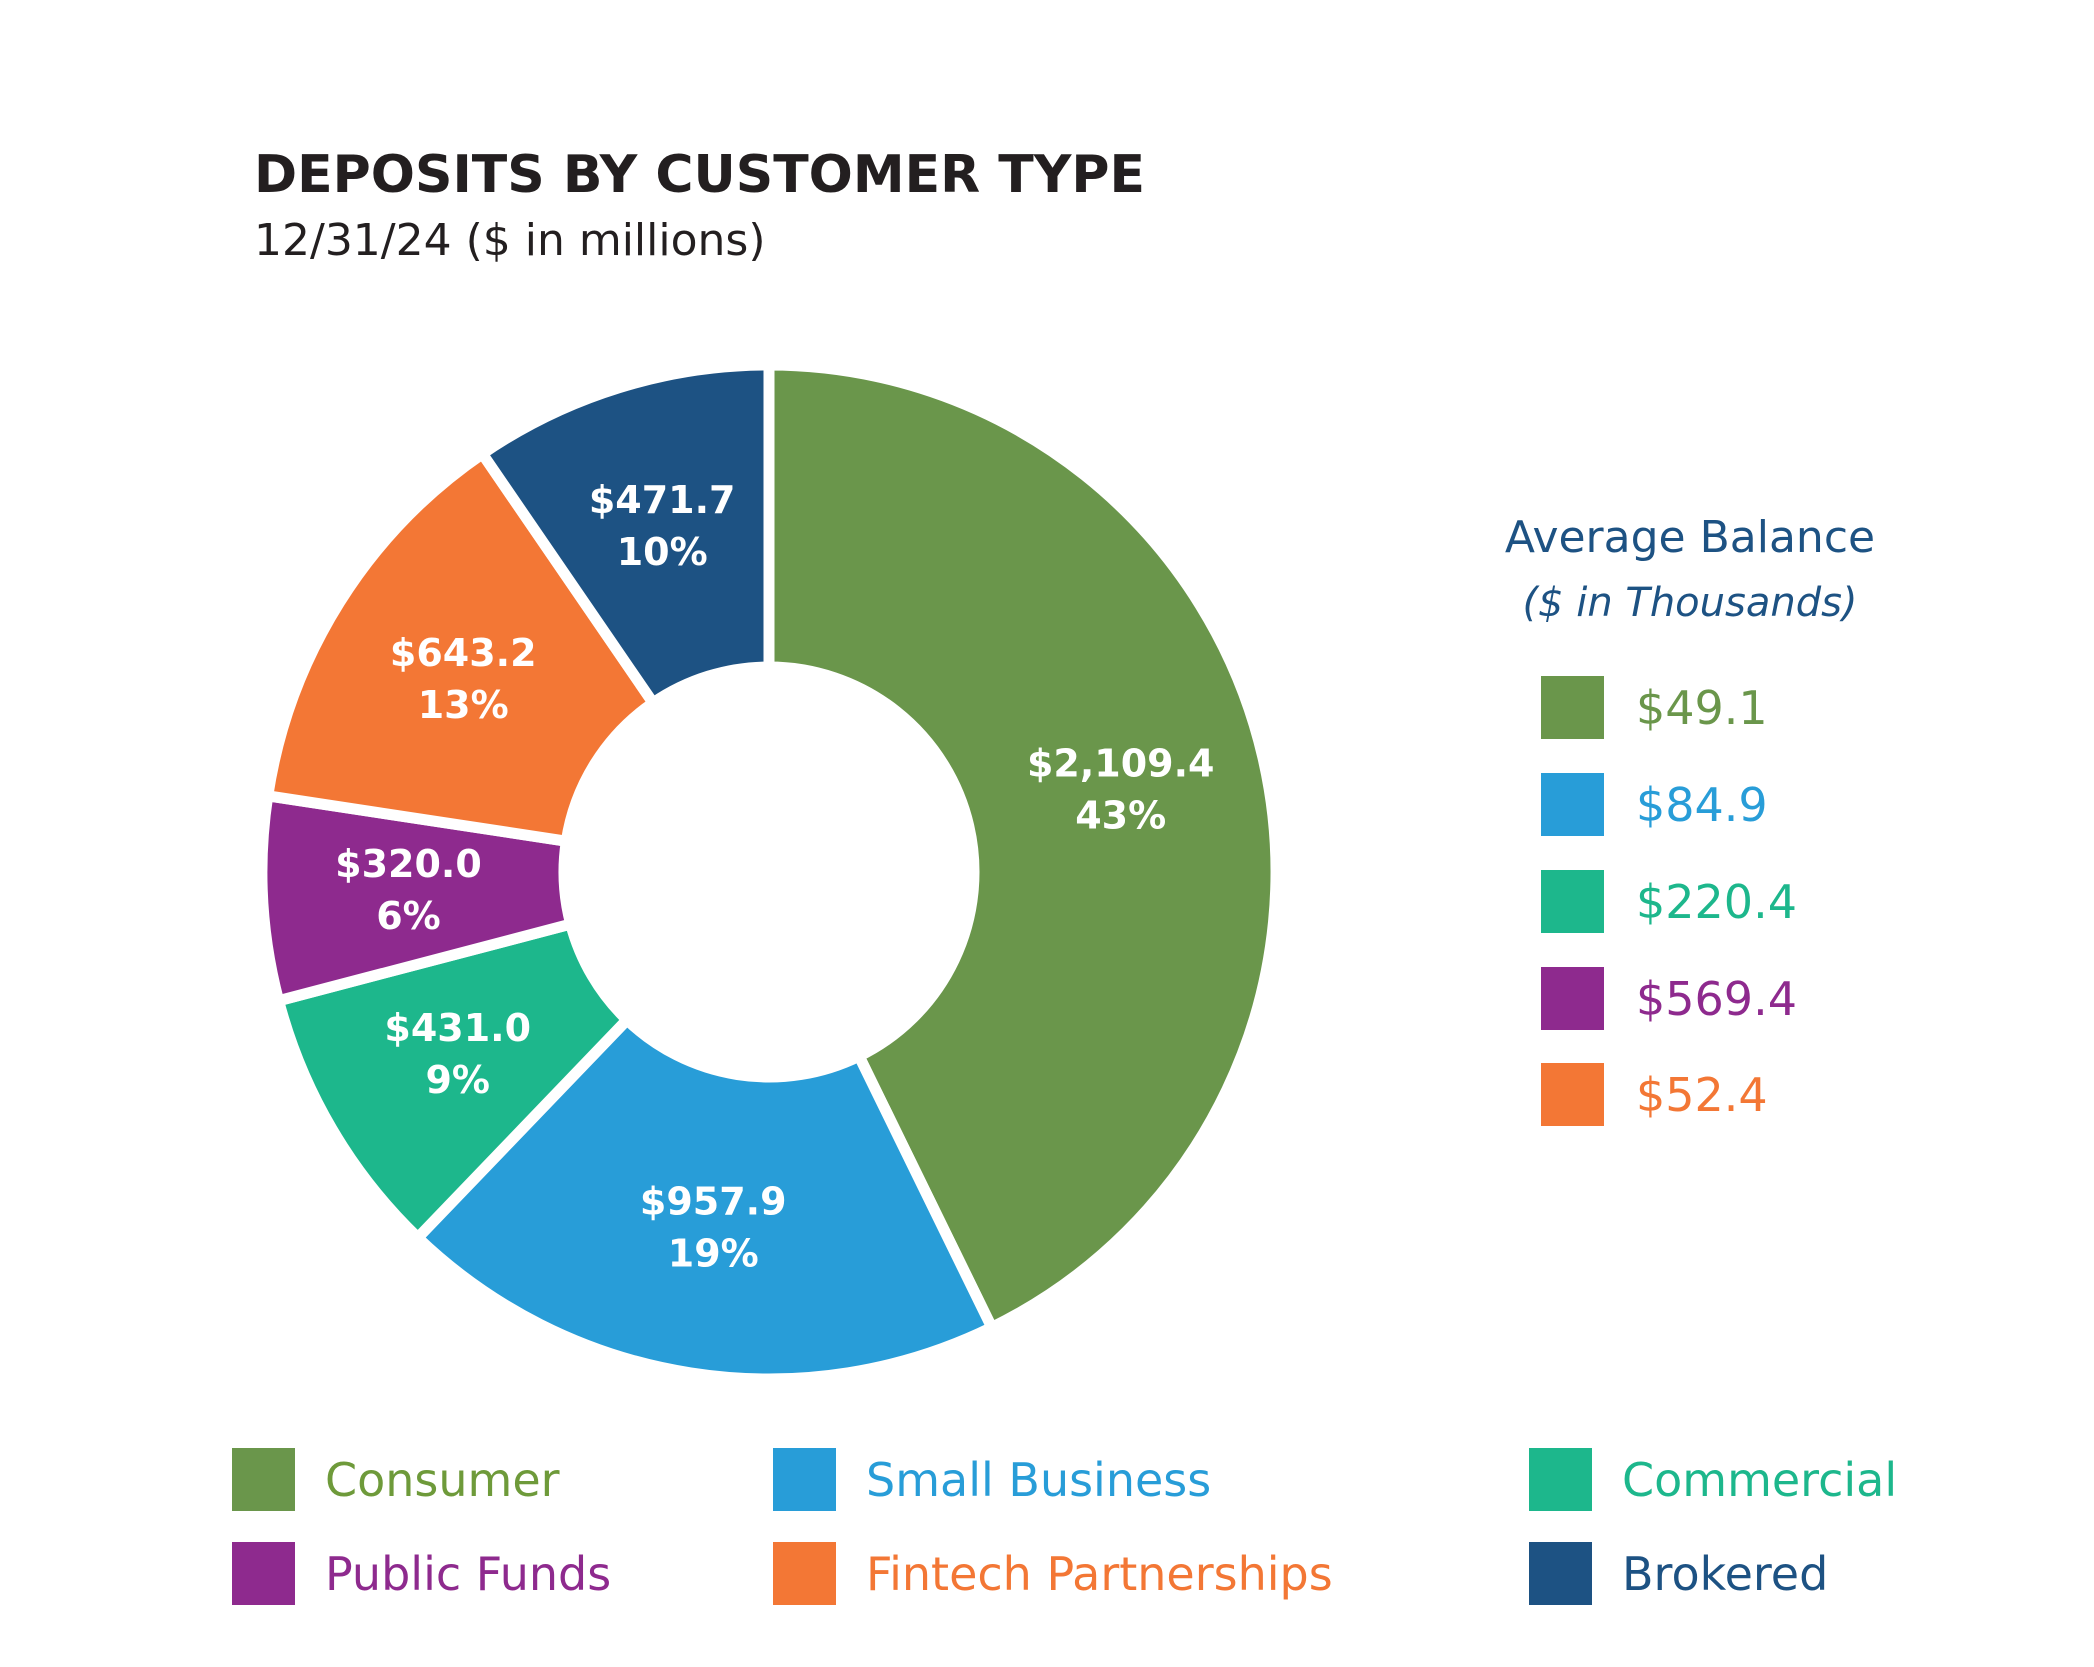  I want to click on chart-subtitle: 12/31/24 ($ in millions), so click(510, 240).